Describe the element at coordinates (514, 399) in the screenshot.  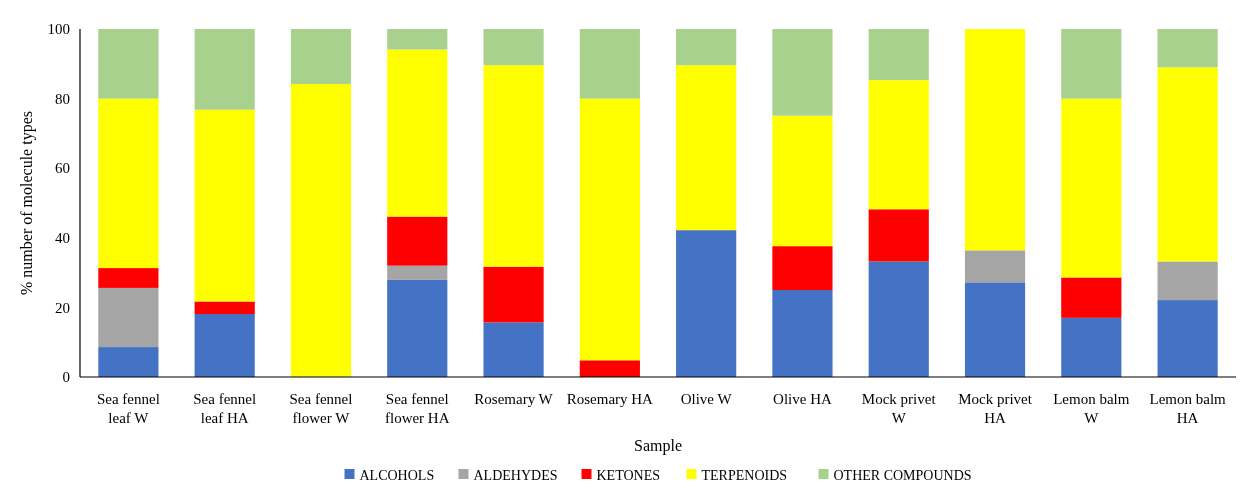
I see `x-tick-label: Rosemary W` at that location.